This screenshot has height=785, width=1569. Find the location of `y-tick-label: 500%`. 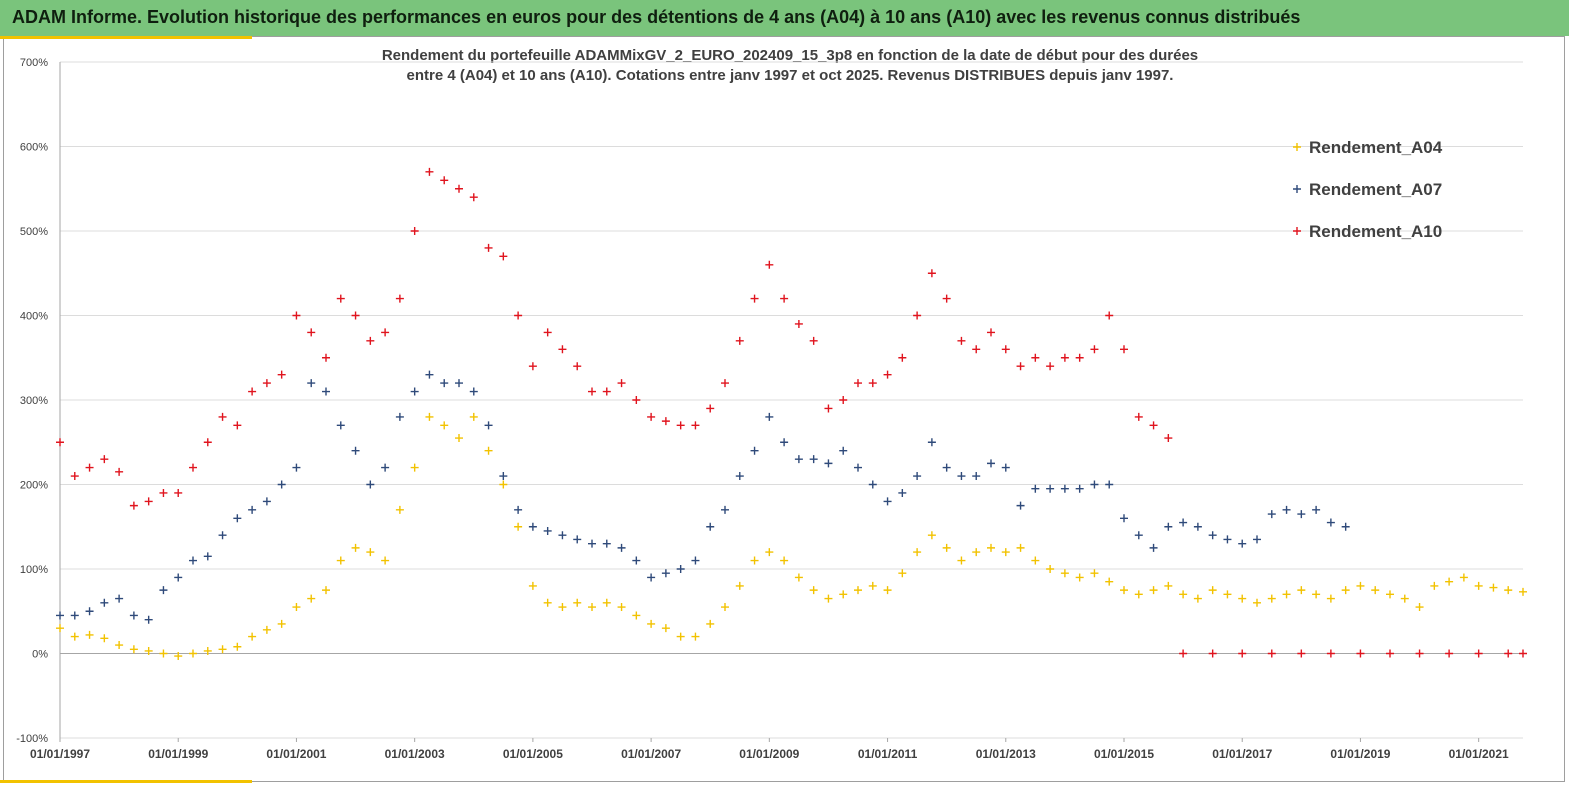

y-tick-label: 500% is located at coordinates (34, 232).